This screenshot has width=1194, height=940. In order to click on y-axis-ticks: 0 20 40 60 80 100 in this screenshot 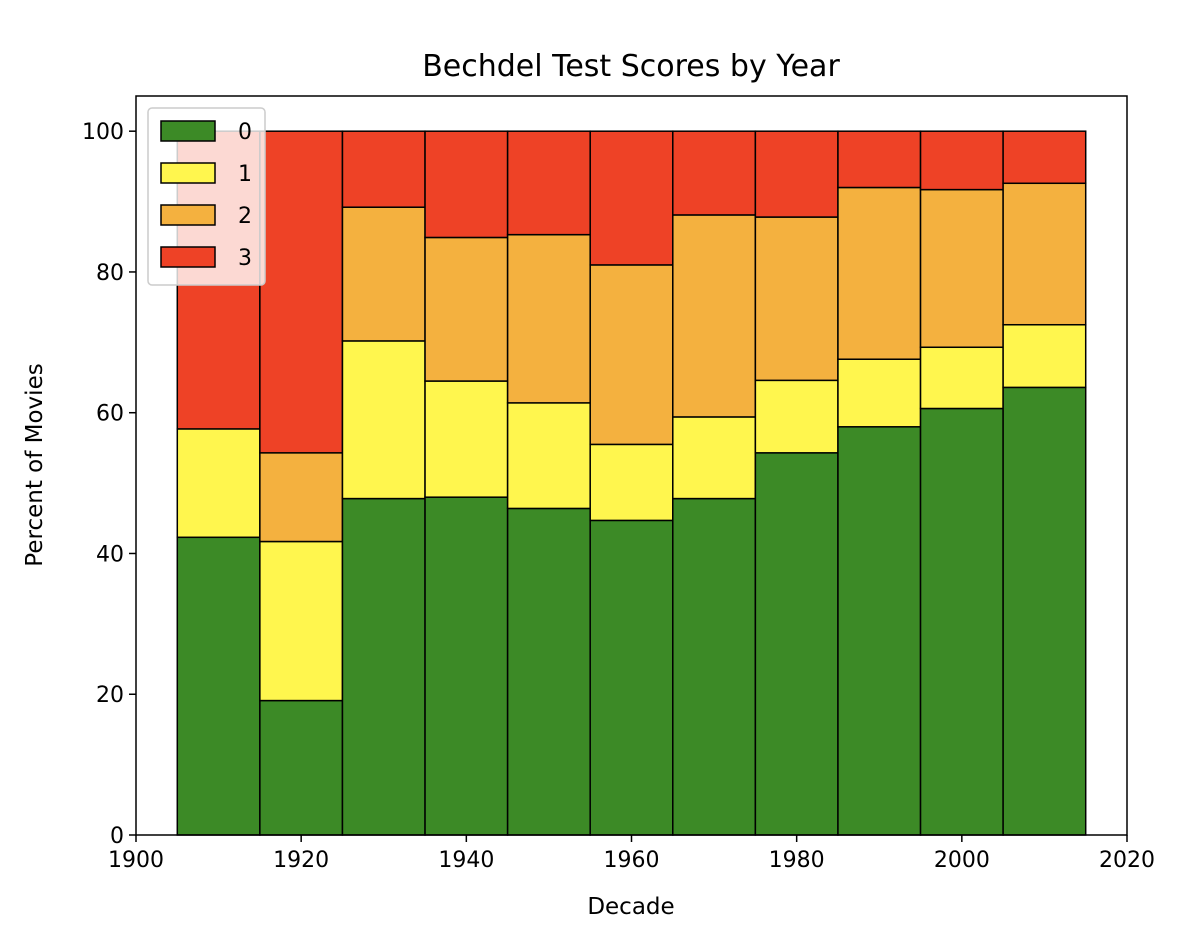, I will do `click(109, 484)`.